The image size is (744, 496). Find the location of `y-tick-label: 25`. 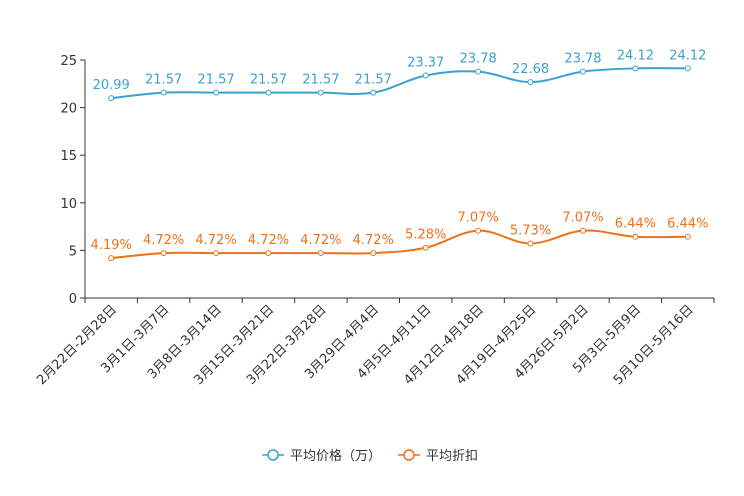

y-tick-label: 25 is located at coordinates (68, 61).